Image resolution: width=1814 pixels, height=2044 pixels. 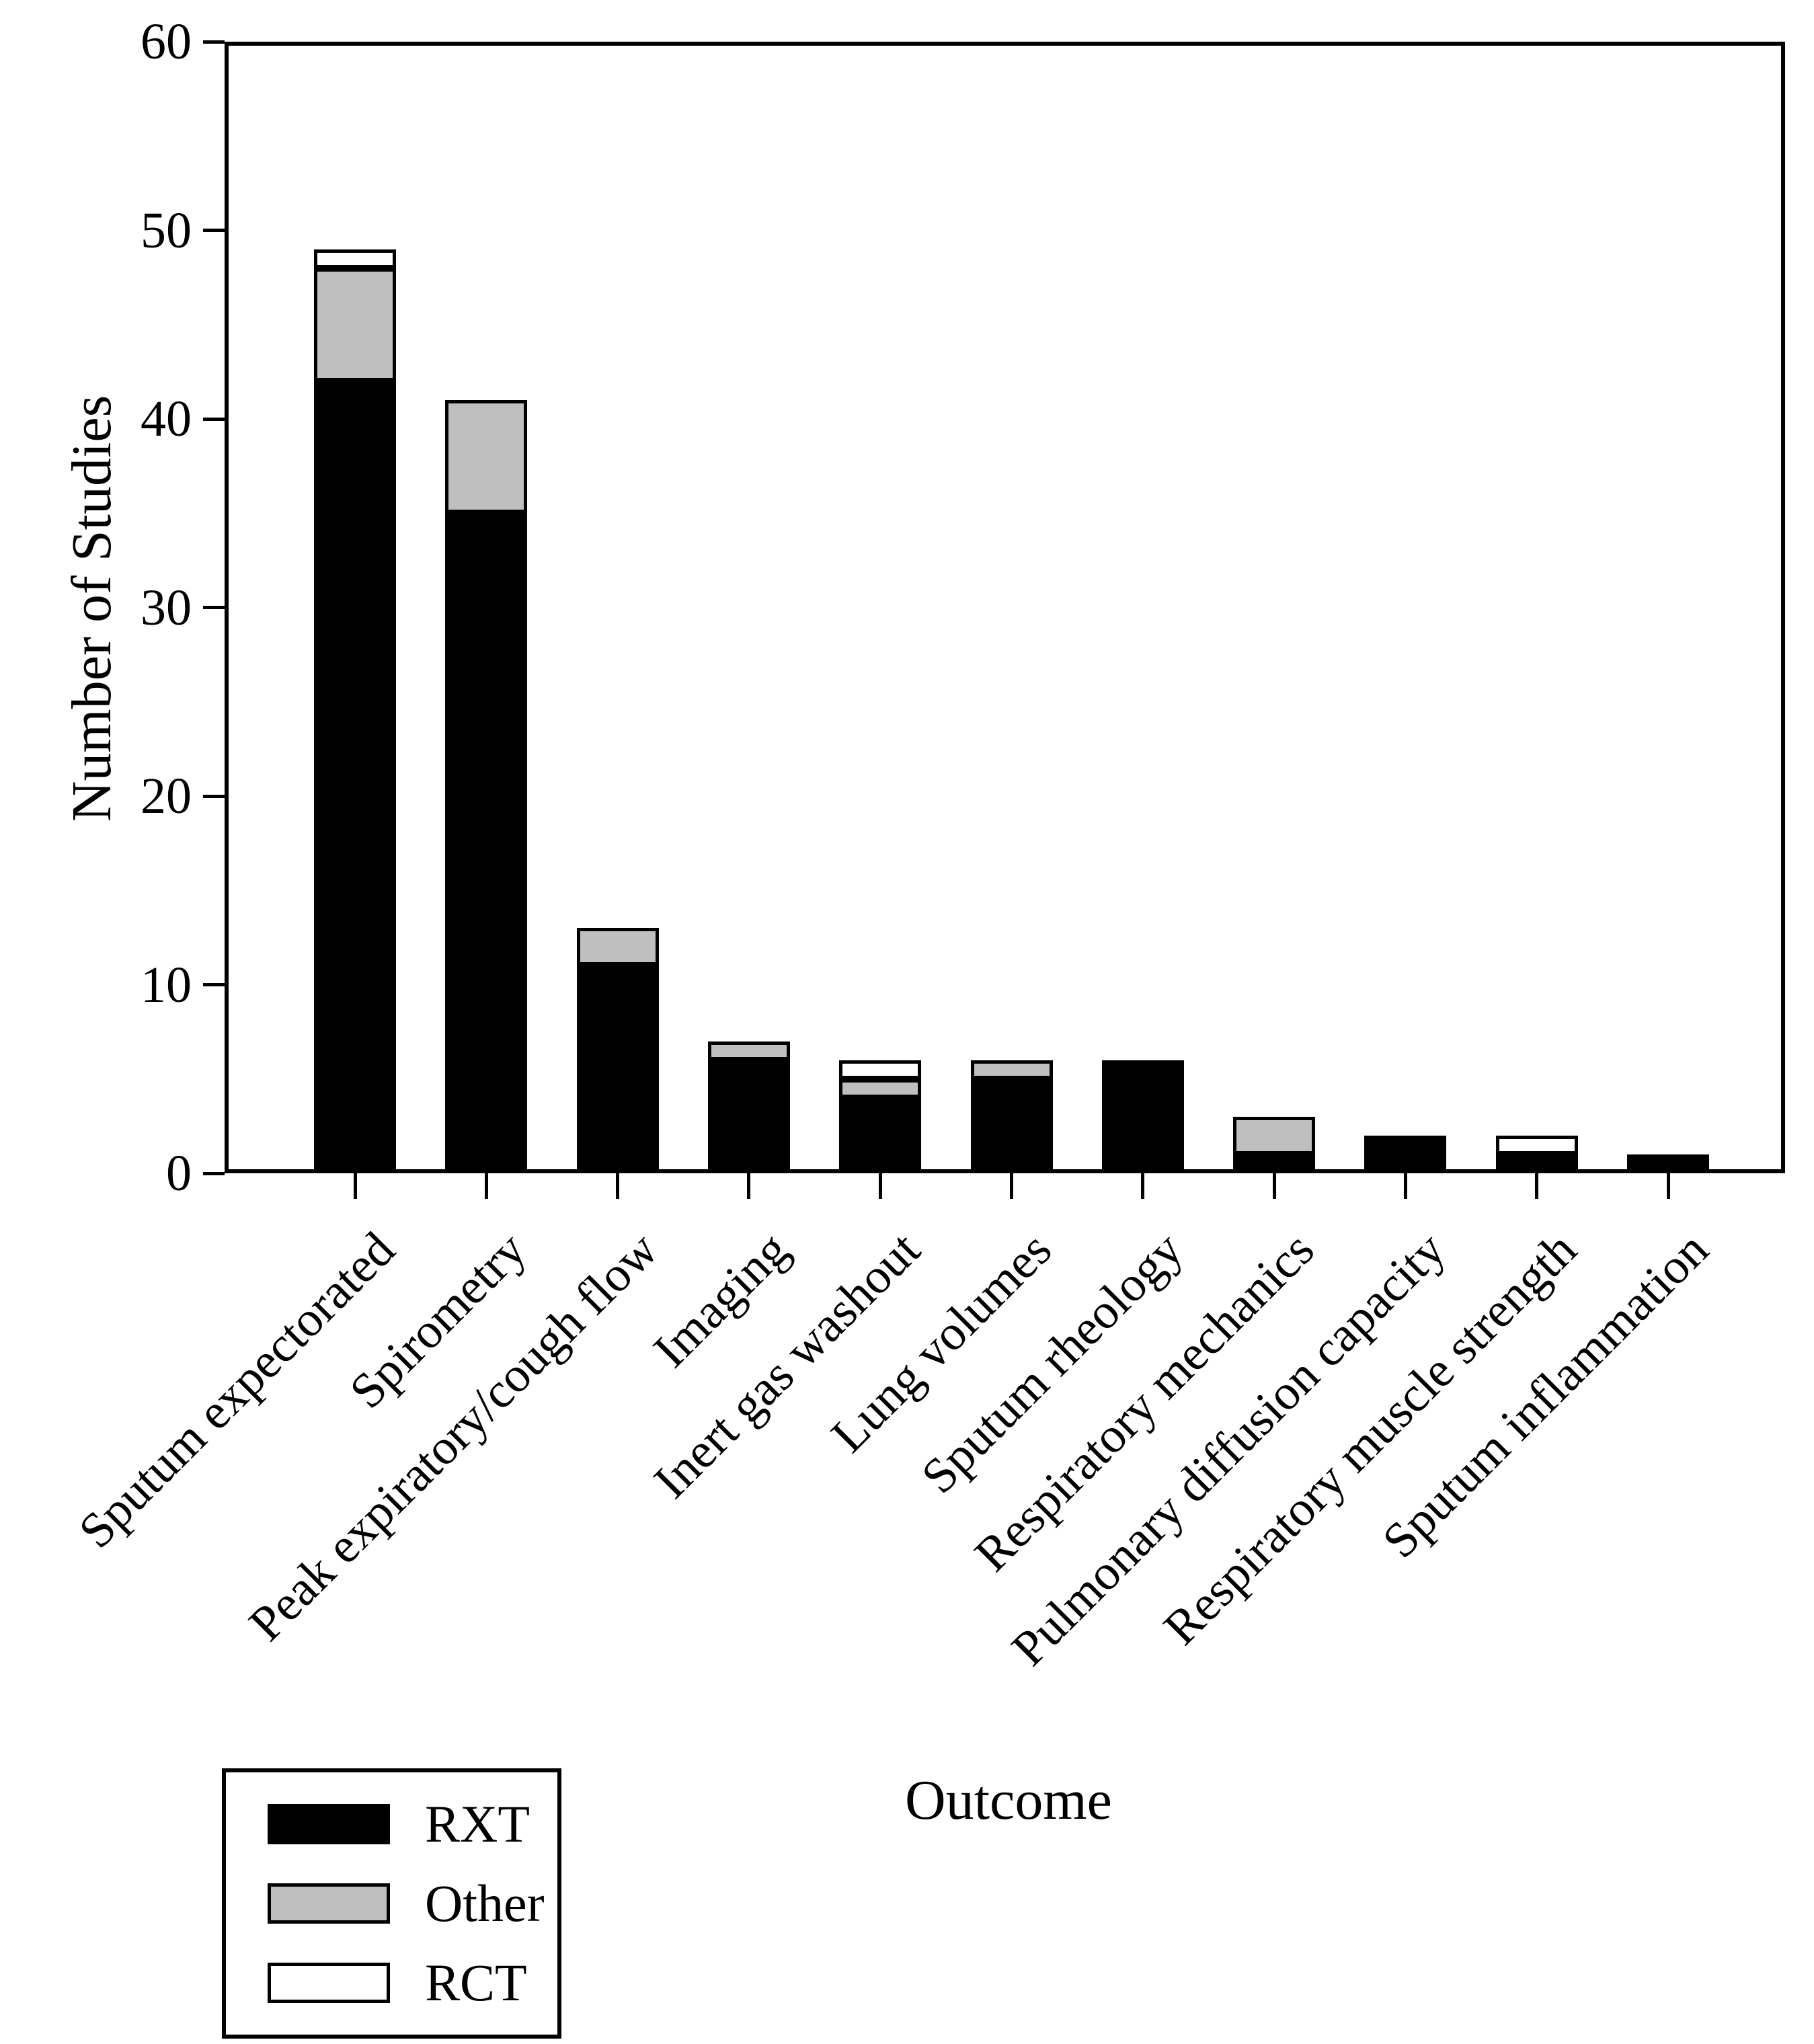 I want to click on legend-box: RXT Other RCT, so click(x=391, y=1903).